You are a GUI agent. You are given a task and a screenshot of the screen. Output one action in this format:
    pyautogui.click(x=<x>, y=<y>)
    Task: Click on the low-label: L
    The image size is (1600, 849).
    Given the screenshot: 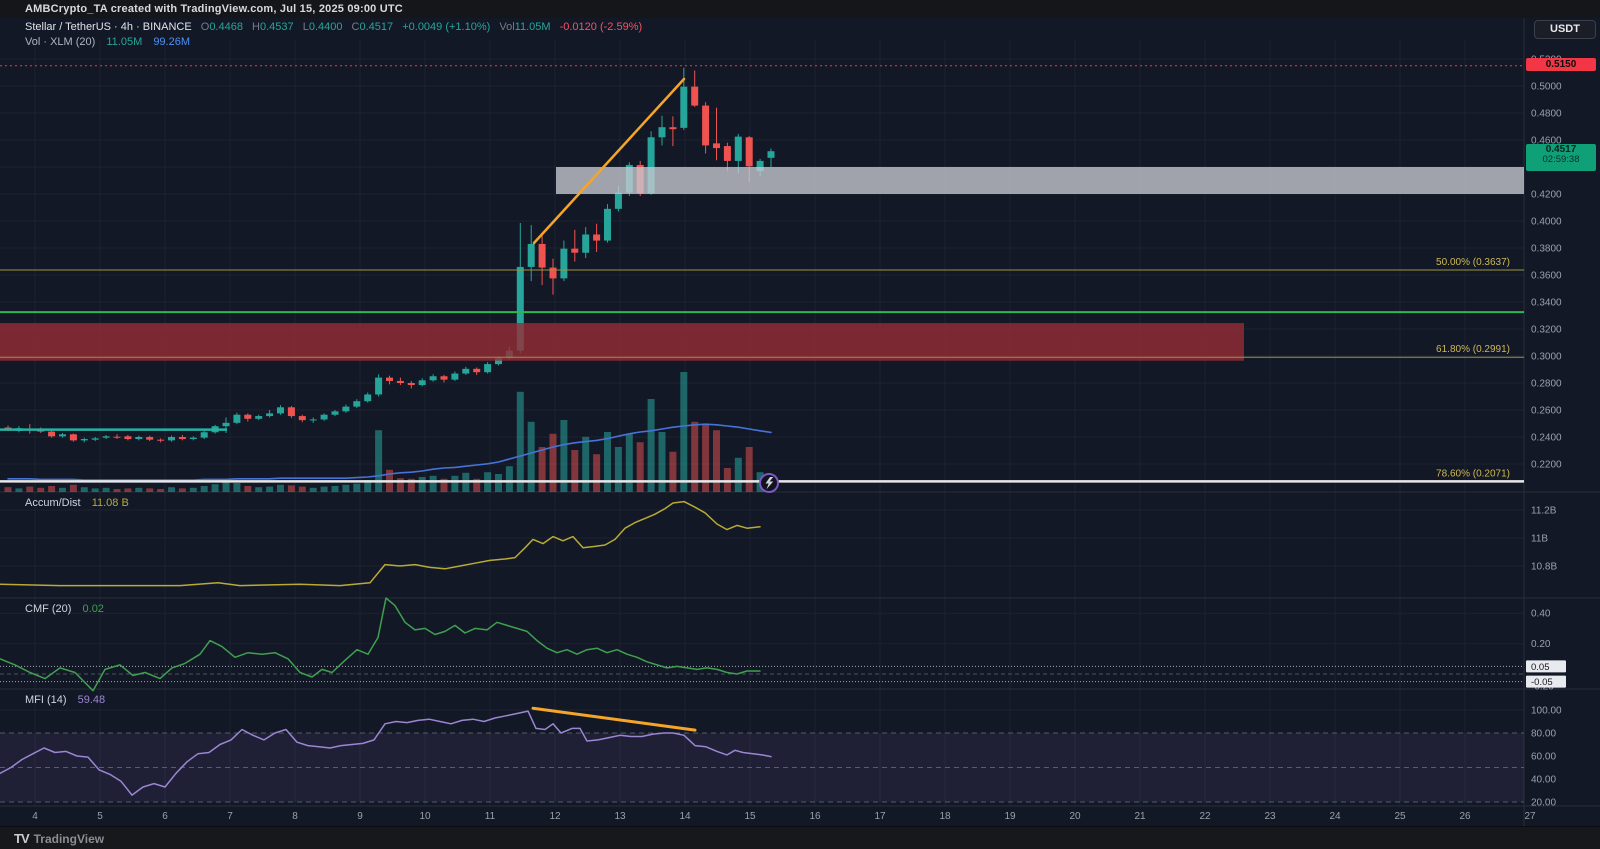 What is the action you would take?
    pyautogui.click(x=305, y=27)
    